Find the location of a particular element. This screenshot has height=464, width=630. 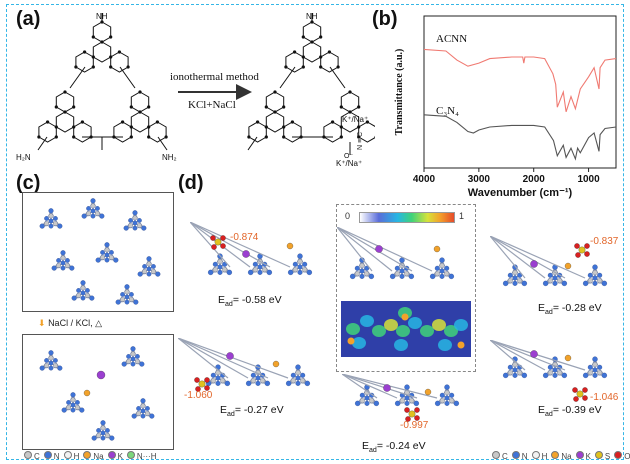

x-tick-label: 3000 is located at coordinates (479, 179).